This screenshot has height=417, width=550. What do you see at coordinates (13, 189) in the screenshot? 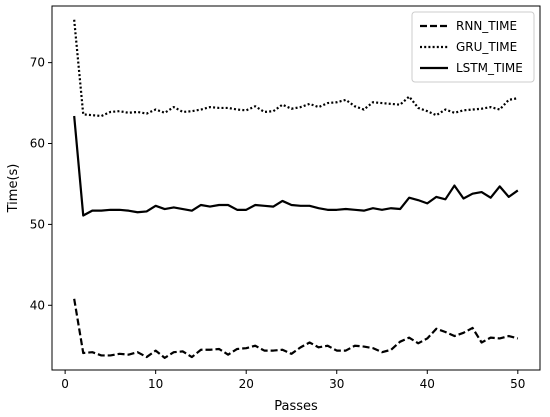
I see `y-axis-label: Time(s)` at bounding box center [13, 189].